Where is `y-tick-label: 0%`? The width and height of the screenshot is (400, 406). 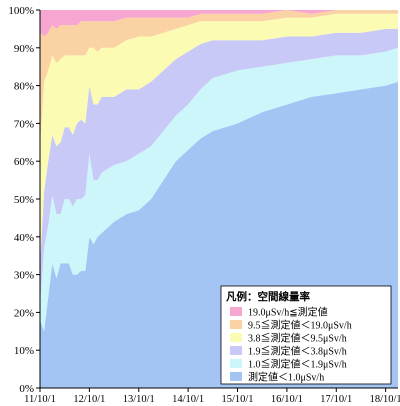 y-tick-label: 0% is located at coordinates (26, 389).